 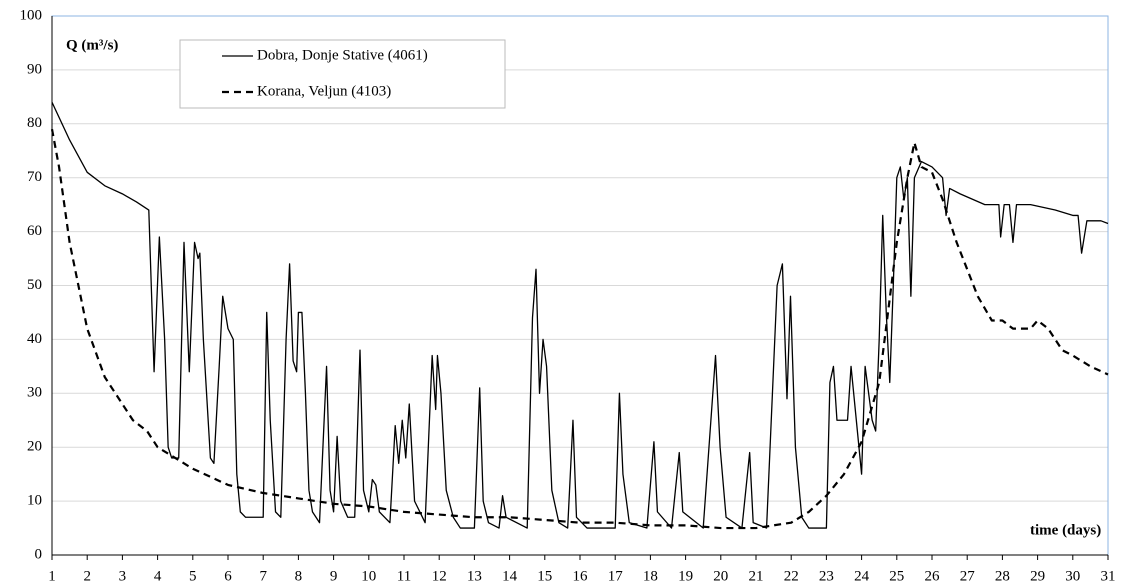 I want to click on x-tick-label: 29, so click(x=1037, y=576).